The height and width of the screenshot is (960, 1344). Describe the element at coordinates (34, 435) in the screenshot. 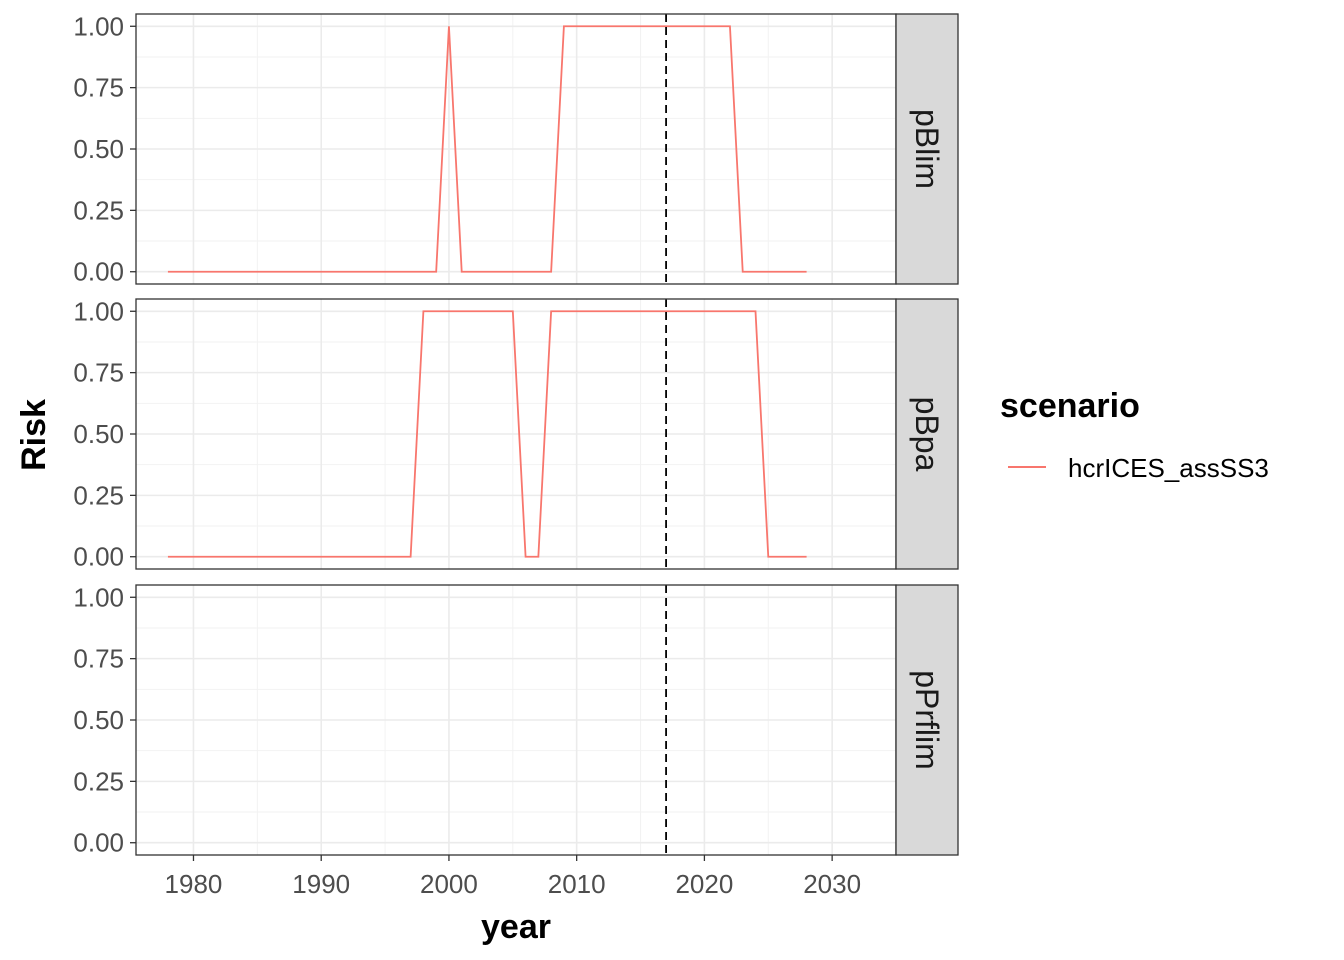

I see `y-axis-title: Risk` at that location.